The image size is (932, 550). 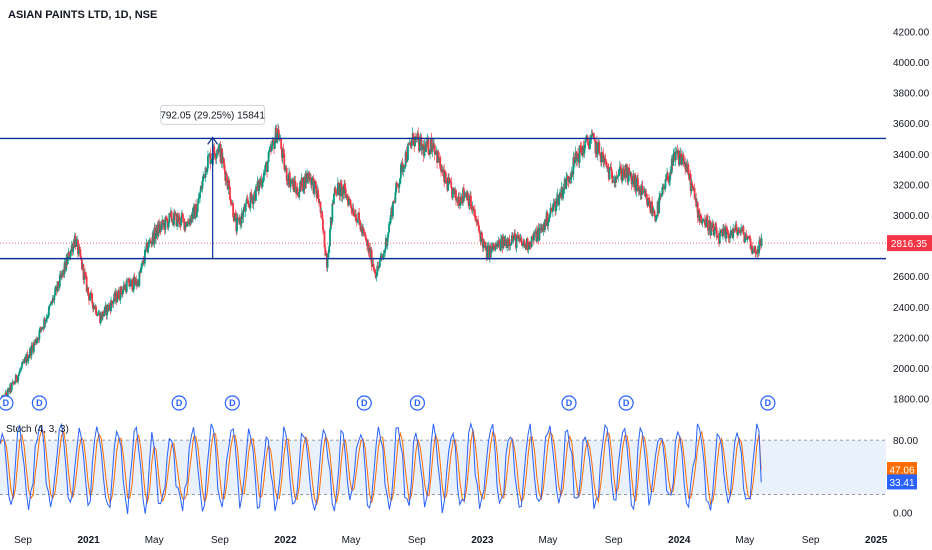 I want to click on measure-label: 792.05 (29.25%) 15841, so click(x=212, y=115).